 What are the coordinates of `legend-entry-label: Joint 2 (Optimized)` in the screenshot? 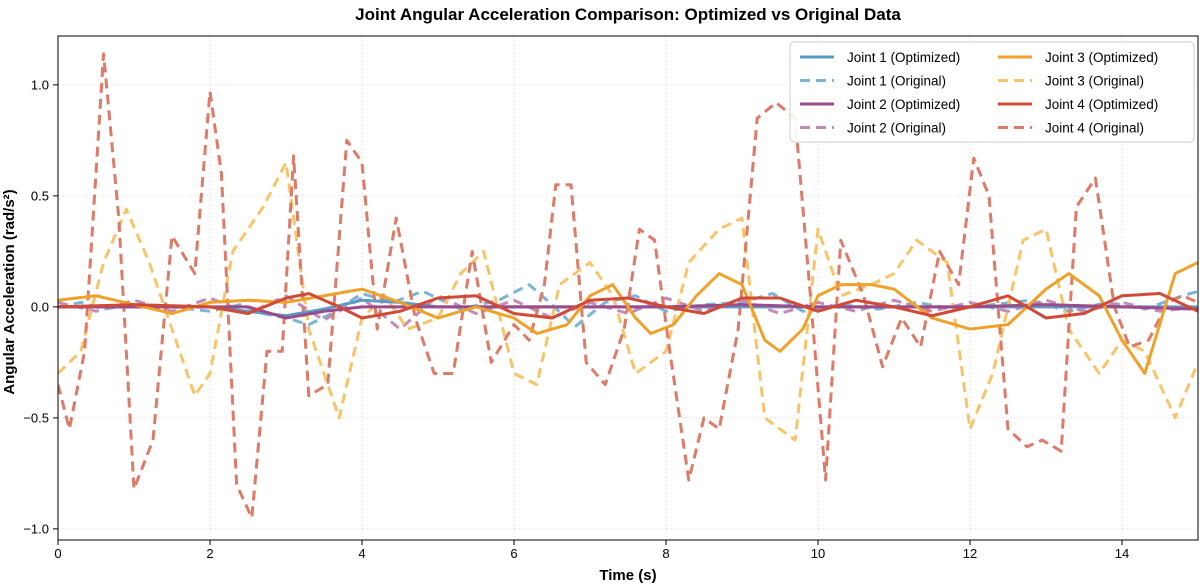 It's located at (903, 104).